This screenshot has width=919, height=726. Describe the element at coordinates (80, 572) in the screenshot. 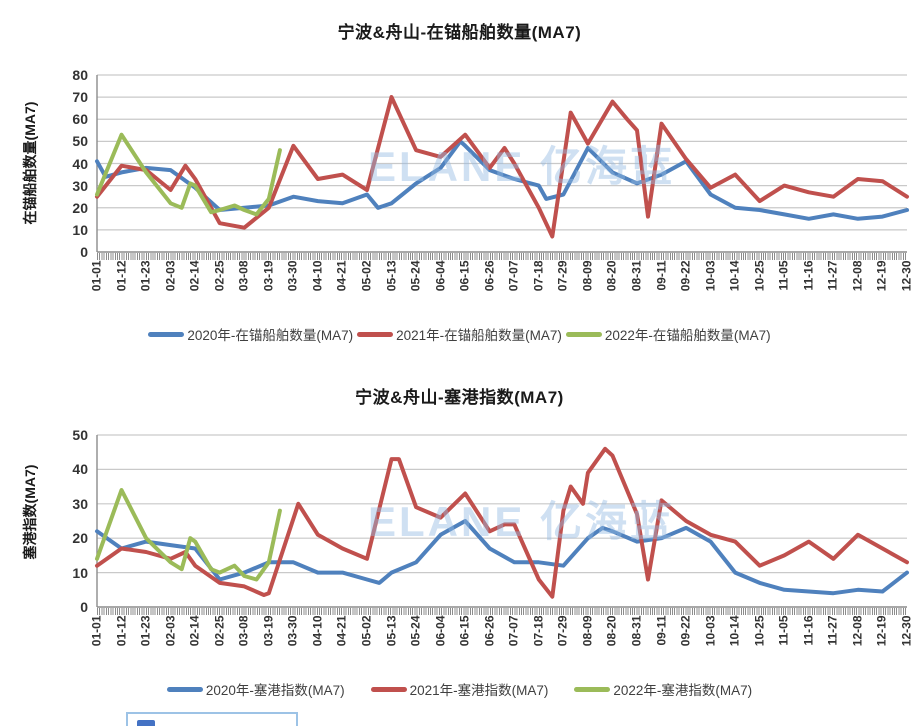

I see `y-tick-label: 10` at that location.